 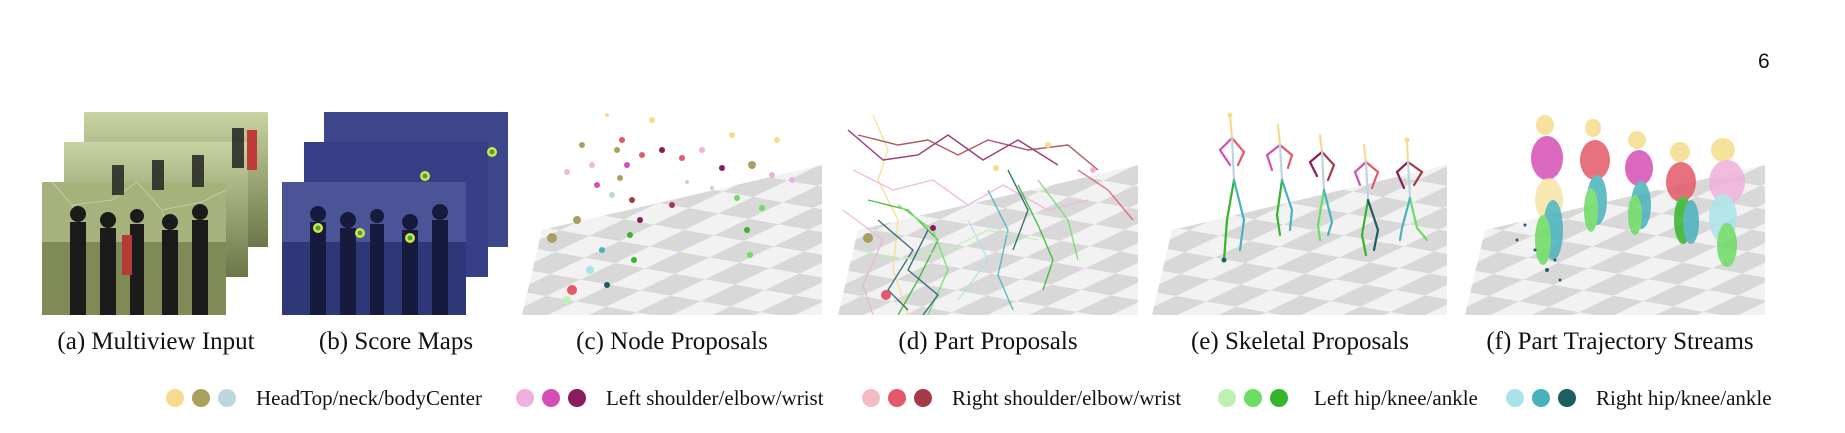 What do you see at coordinates (988, 212) in the screenshot?
I see `part-proposals-figure` at bounding box center [988, 212].